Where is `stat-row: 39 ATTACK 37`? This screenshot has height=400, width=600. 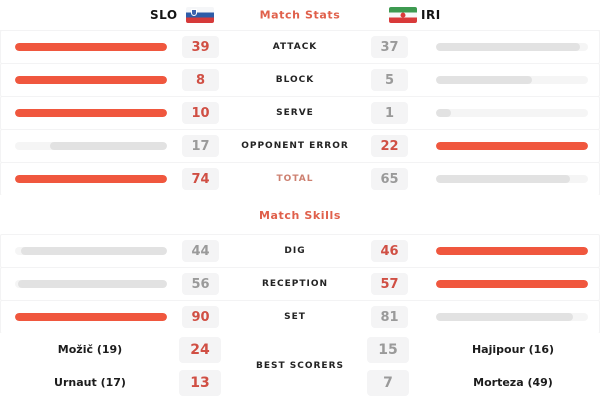
stat-row: 39 ATTACK 37 is located at coordinates (300, 47).